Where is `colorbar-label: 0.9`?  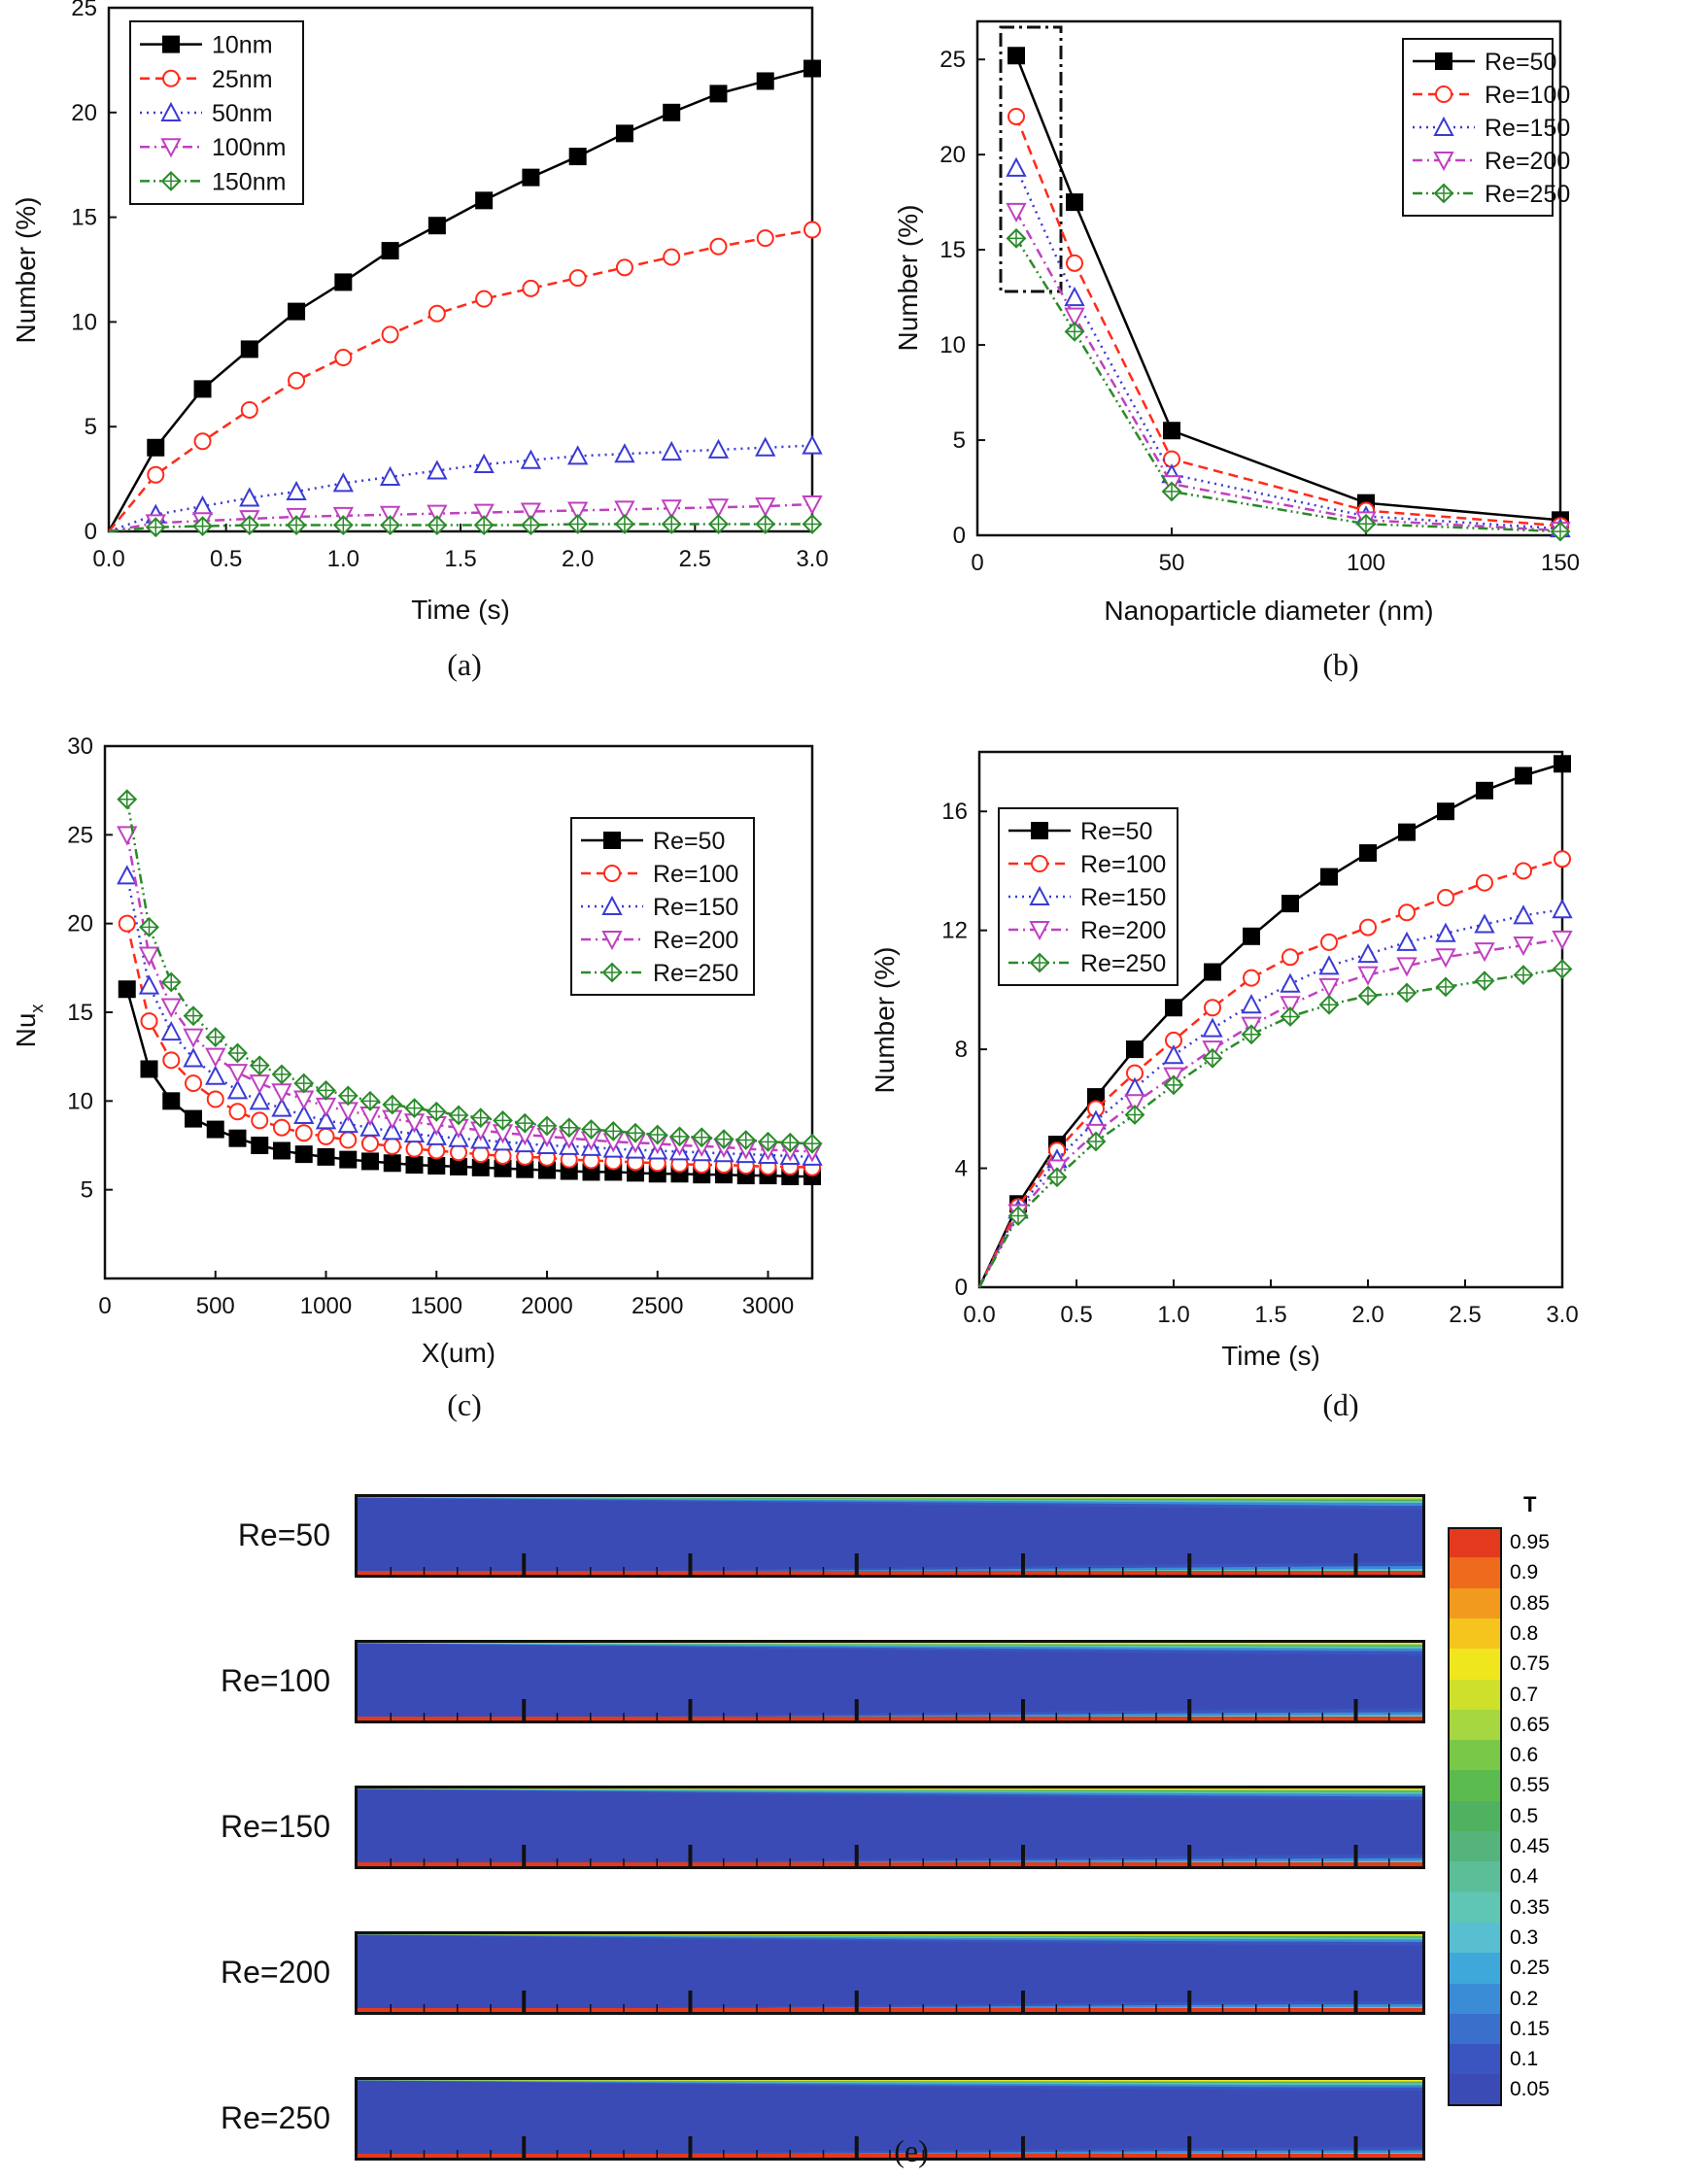
colorbar-label: 0.9 is located at coordinates (1524, 1572).